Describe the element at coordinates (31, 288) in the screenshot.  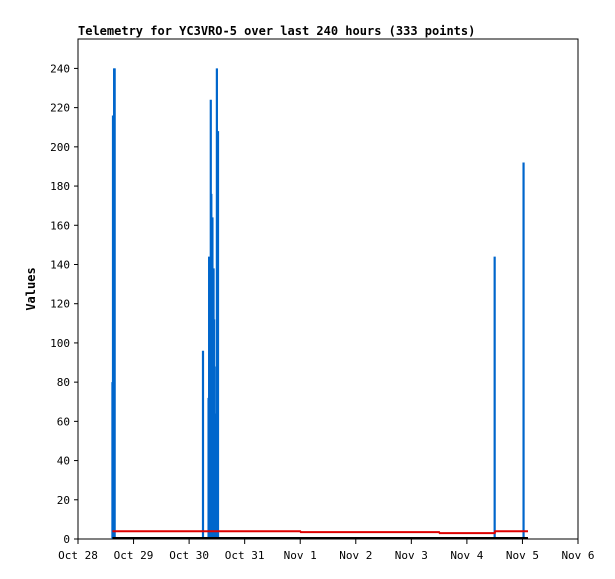
I see `y-axis-label: Values` at that location.